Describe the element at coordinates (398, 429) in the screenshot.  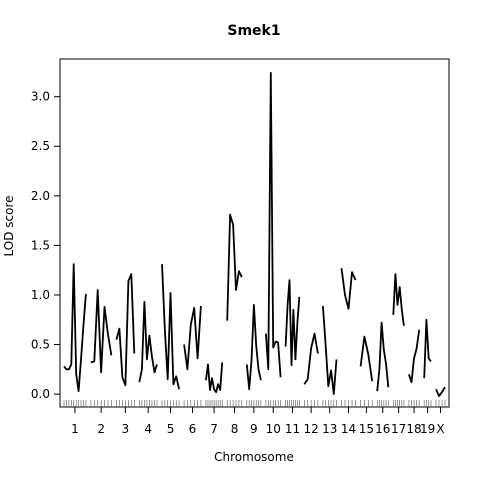
I see `x-tick-label-chr-17: 17` at that location.